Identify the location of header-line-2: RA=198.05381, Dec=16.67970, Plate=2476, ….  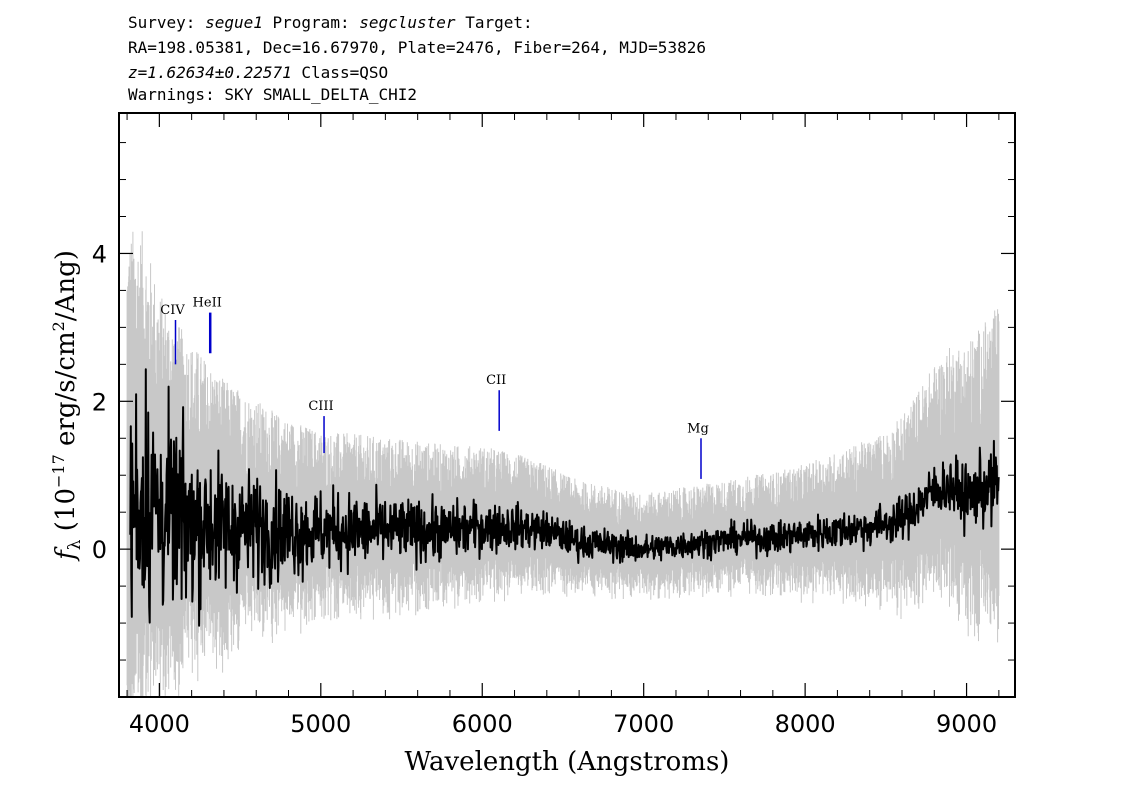
(417, 47).